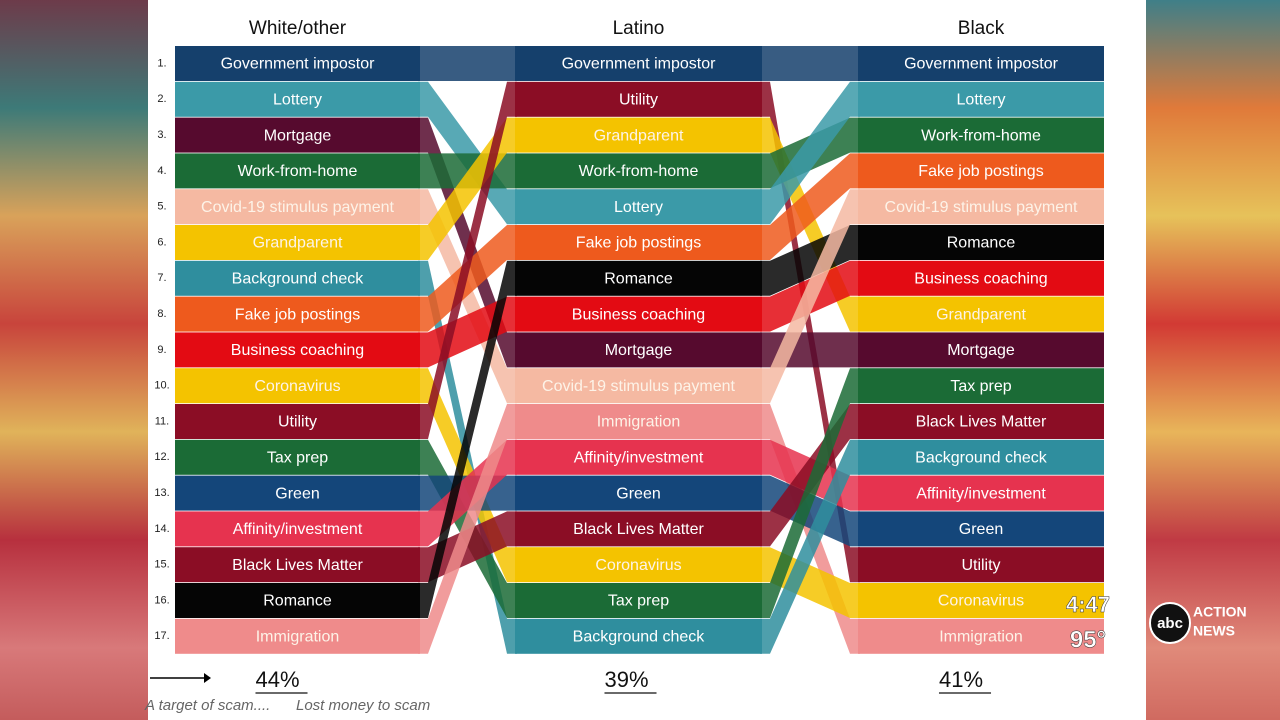 The width and height of the screenshot is (1280, 720). What do you see at coordinates (162, 421) in the screenshot?
I see `rank-number: 11.` at bounding box center [162, 421].